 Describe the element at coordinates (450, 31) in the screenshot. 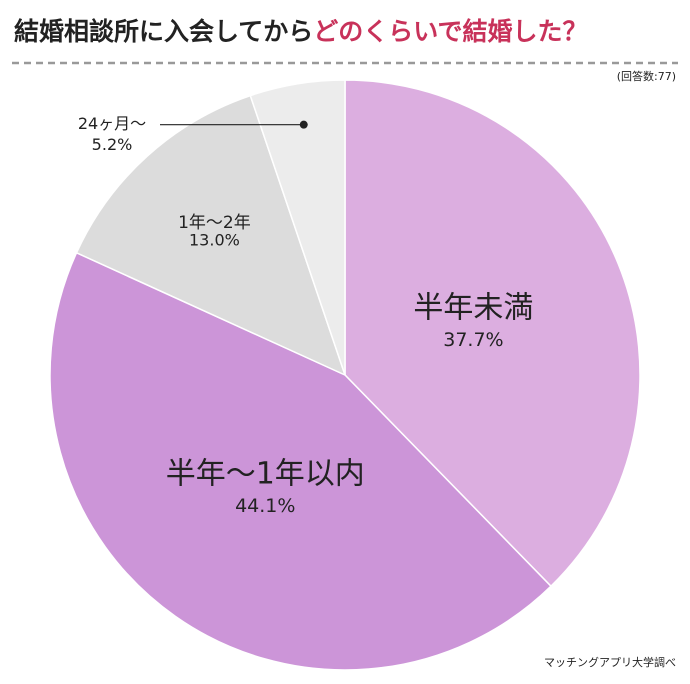

I see `title-highlight: どのくらいで結婚した？` at that location.